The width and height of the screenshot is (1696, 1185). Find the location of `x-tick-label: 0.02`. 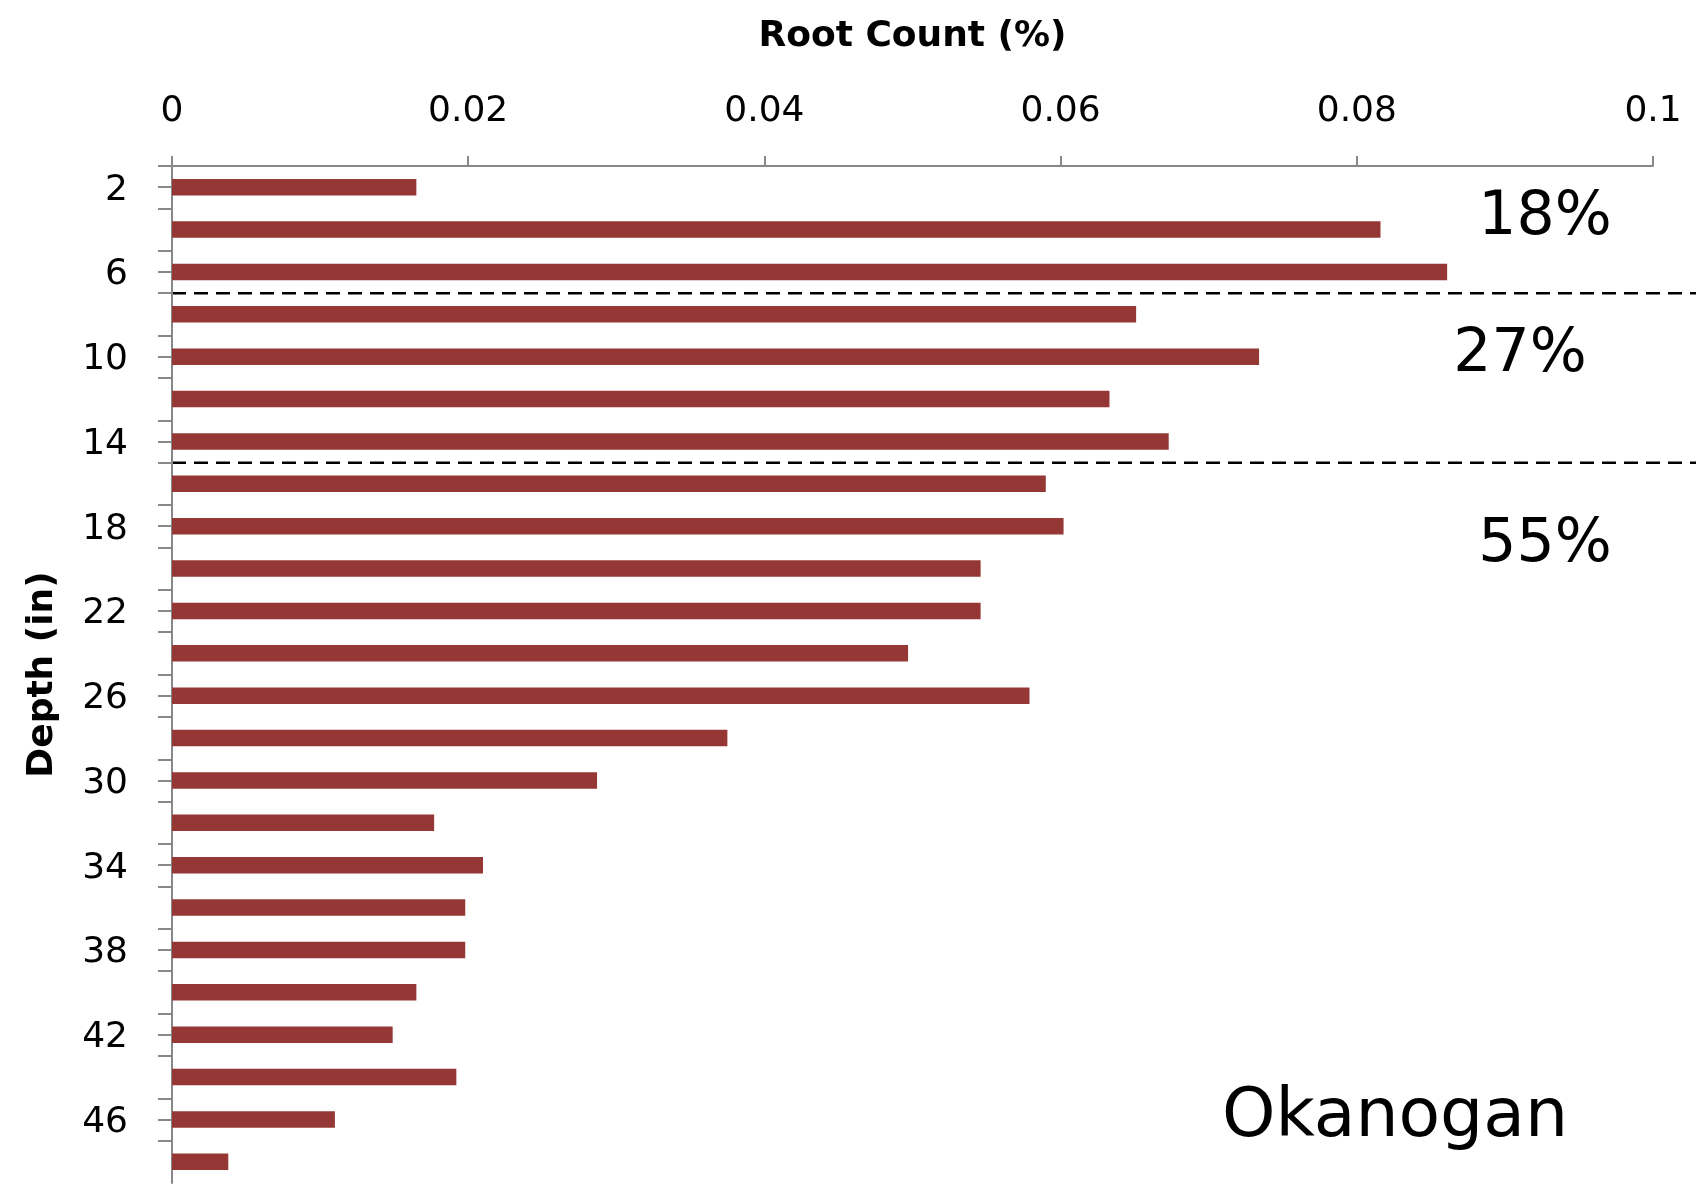

x-tick-label: 0.02 is located at coordinates (468, 108).